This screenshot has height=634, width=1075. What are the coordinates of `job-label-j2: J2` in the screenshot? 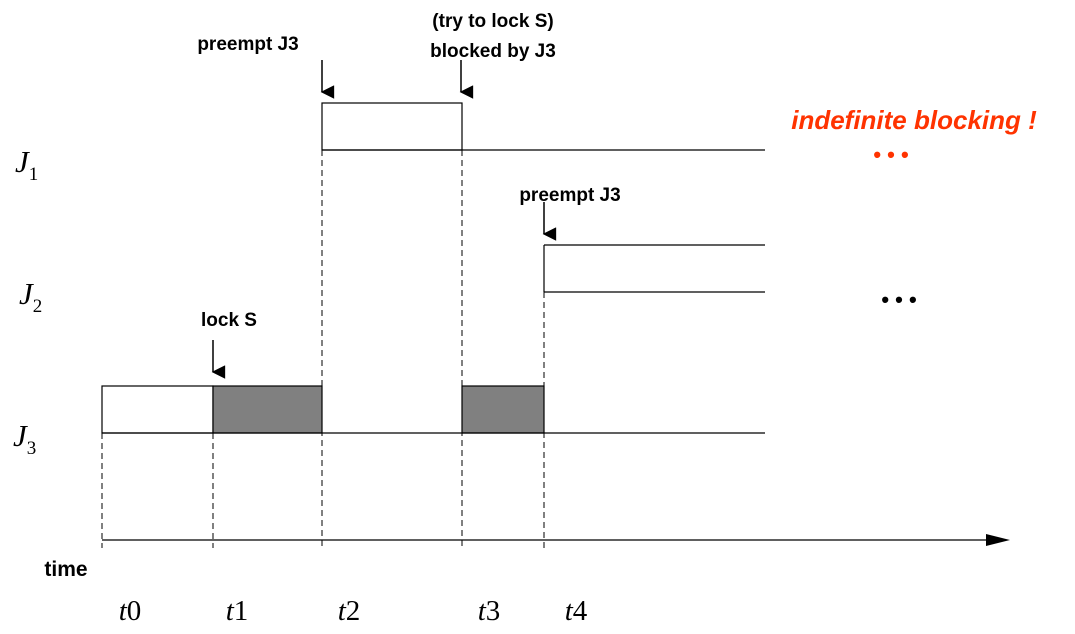 It's located at (30, 296).